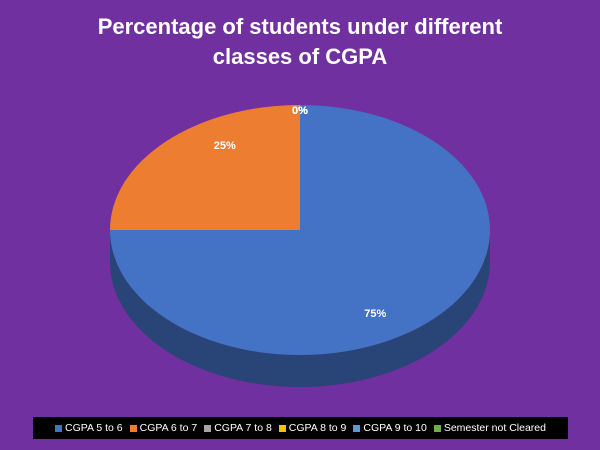  Describe the element at coordinates (375, 314) in the screenshot. I see `data-label: 75%` at that location.